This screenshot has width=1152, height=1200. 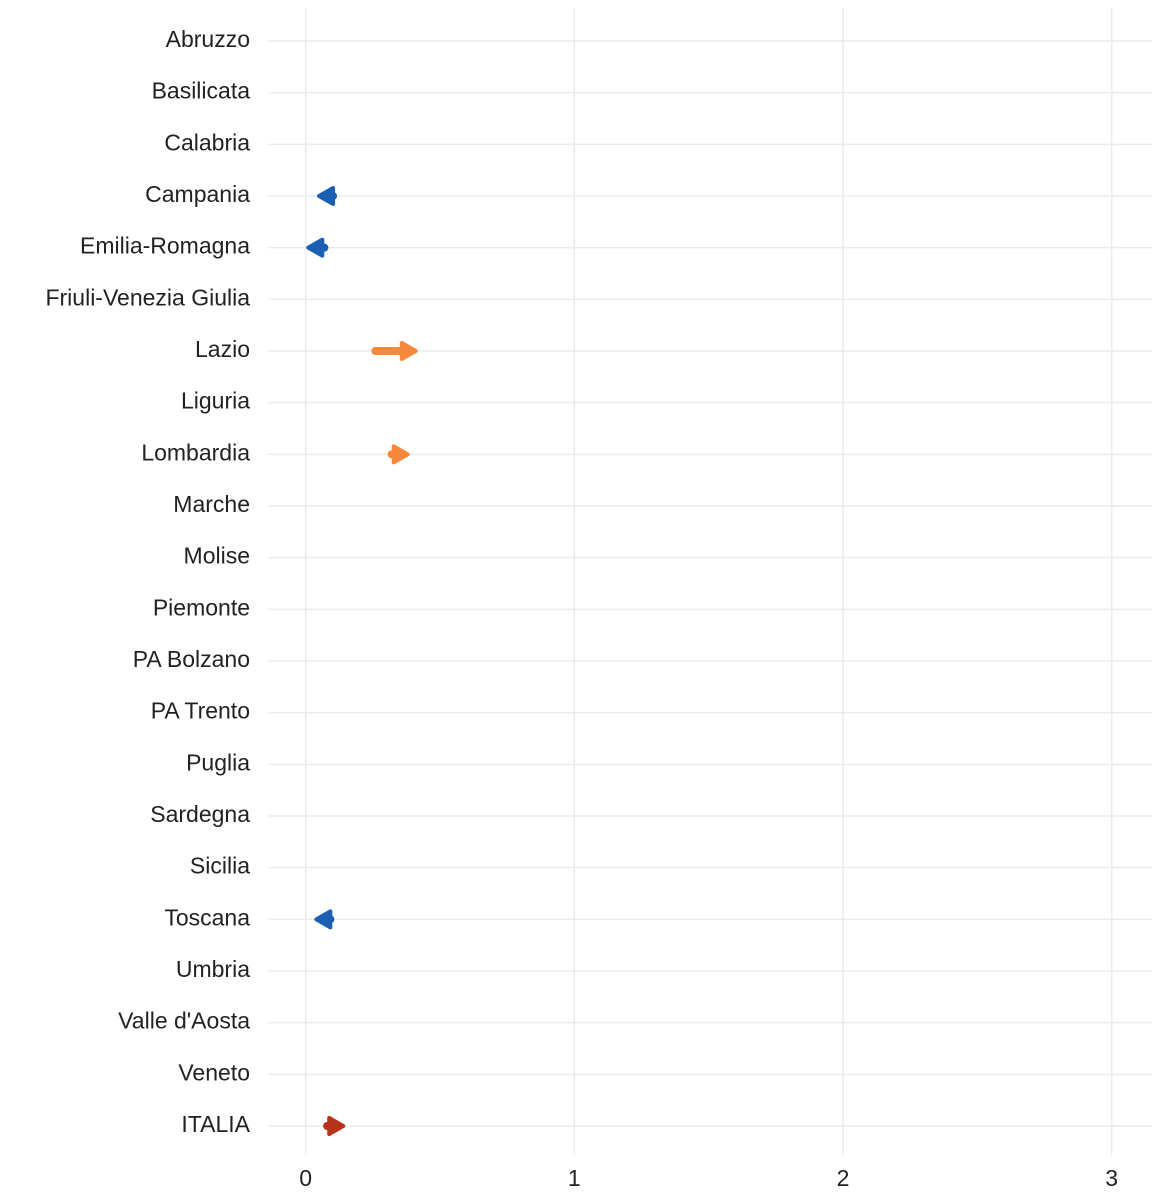 I want to click on y-tick-label: Veneto, so click(x=214, y=1072).